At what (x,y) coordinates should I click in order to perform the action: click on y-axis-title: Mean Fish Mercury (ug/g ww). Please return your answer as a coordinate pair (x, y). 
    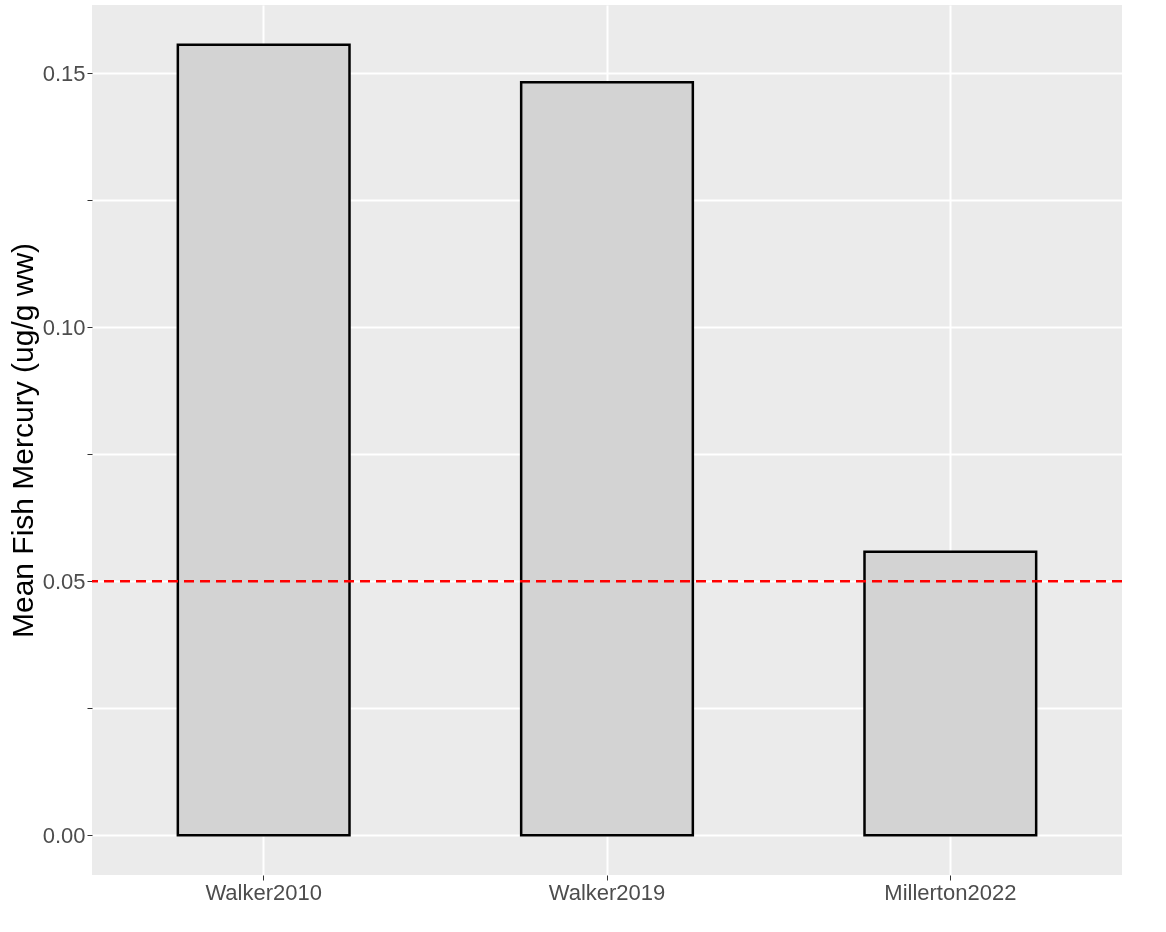
    Looking at the image, I should click on (22, 440).